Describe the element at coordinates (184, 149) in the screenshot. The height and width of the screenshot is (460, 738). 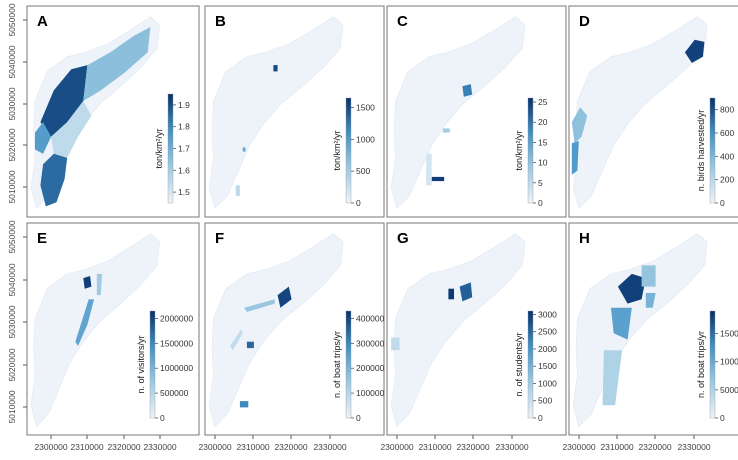
I see `legend-tick-label: 1.7` at that location.